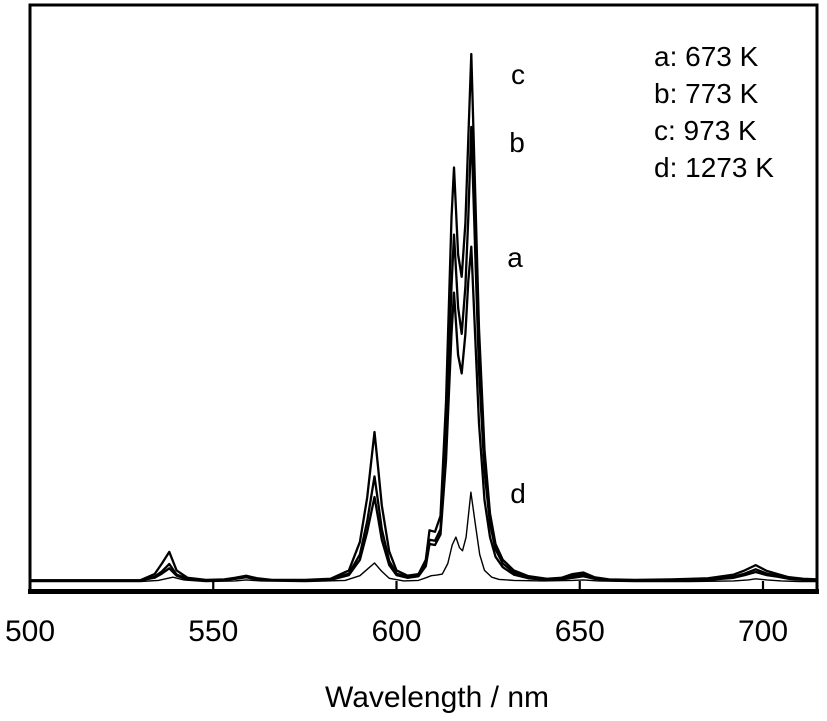  What do you see at coordinates (706, 56) in the screenshot?
I see `legend-entry-a: a: 673 K` at bounding box center [706, 56].